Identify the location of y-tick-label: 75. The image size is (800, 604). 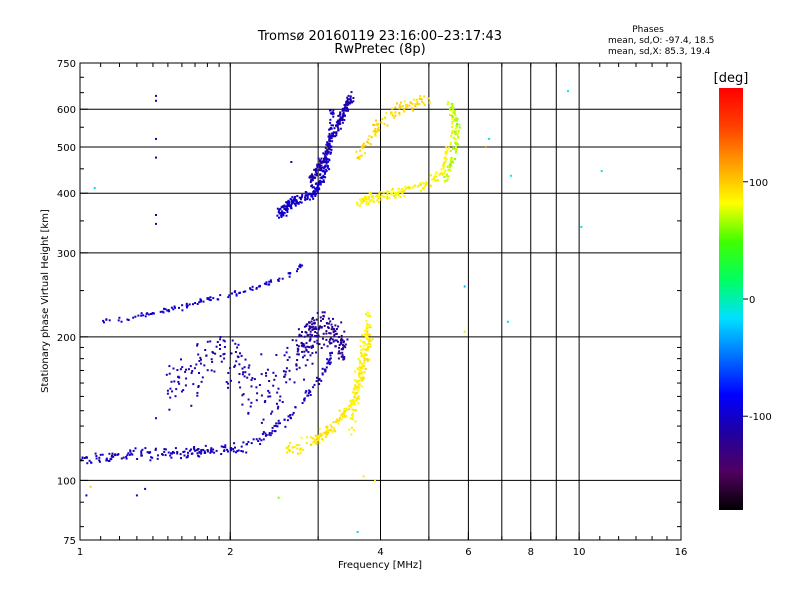
(69, 541).